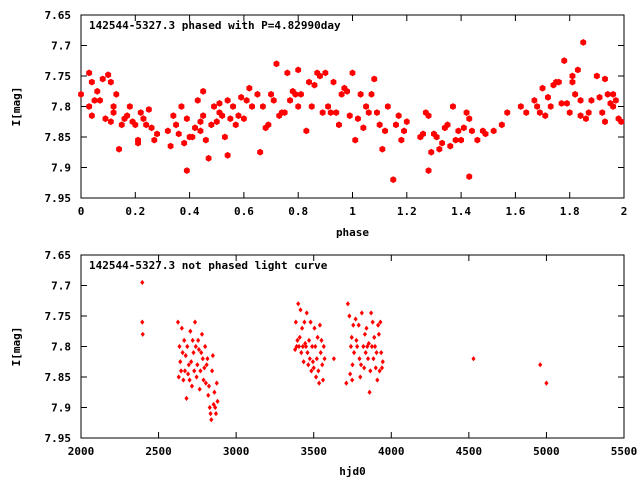 Image resolution: width=640 pixels, height=480 pixels. I want to click on x-tick-label: 0, so click(81, 211).